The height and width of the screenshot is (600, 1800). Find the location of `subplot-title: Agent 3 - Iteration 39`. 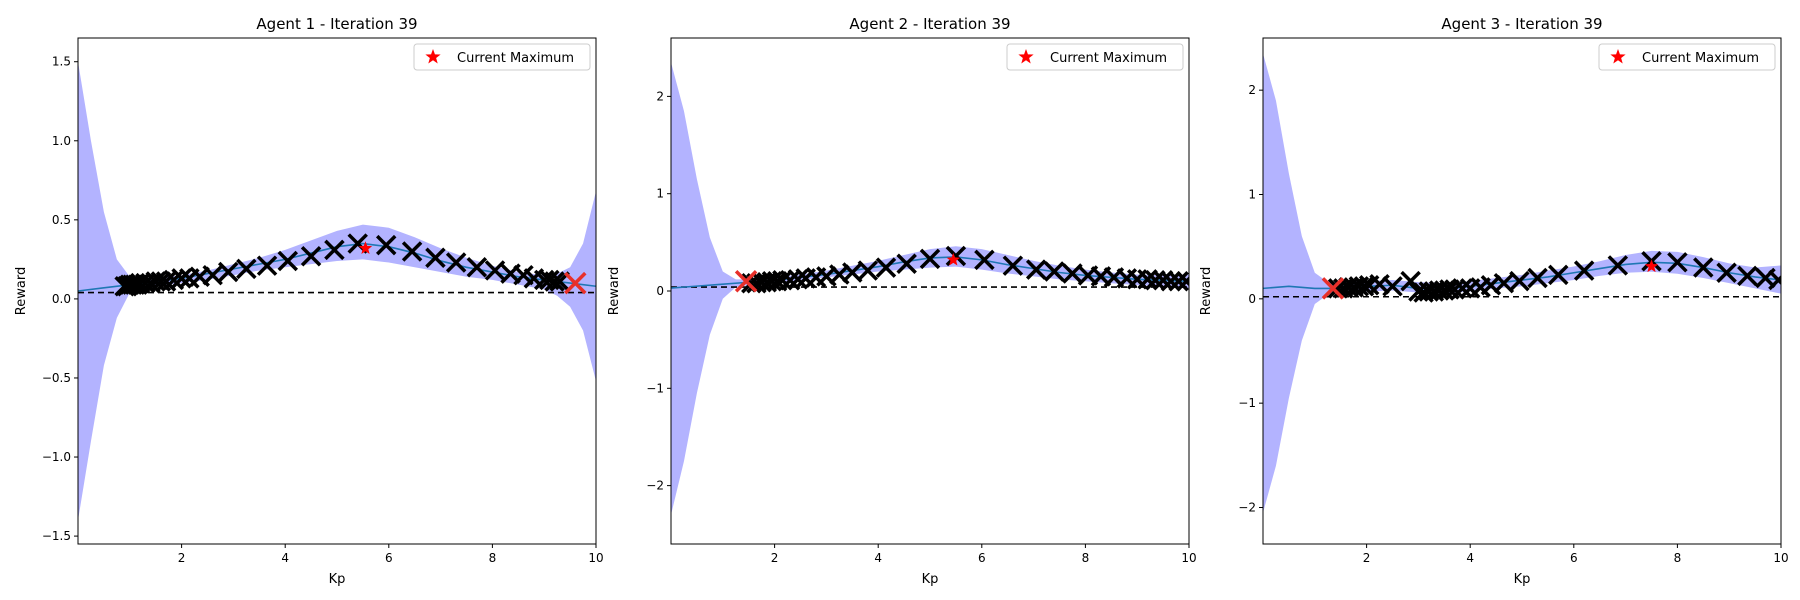

subplot-title: Agent 3 - Iteration 39 is located at coordinates (1521, 24).